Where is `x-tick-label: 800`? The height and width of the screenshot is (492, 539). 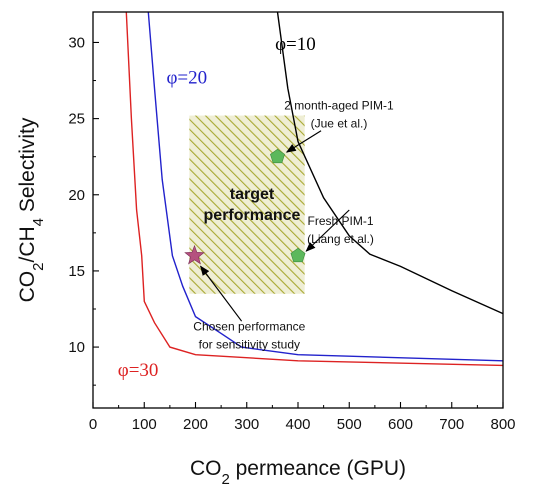 x-tick-label: 800 is located at coordinates (502, 424).